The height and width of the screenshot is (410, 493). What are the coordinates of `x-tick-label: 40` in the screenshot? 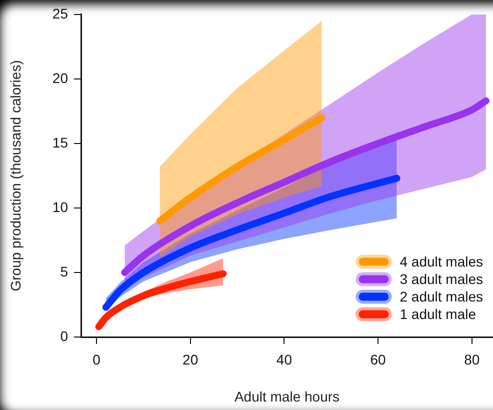 It's located at (284, 359).